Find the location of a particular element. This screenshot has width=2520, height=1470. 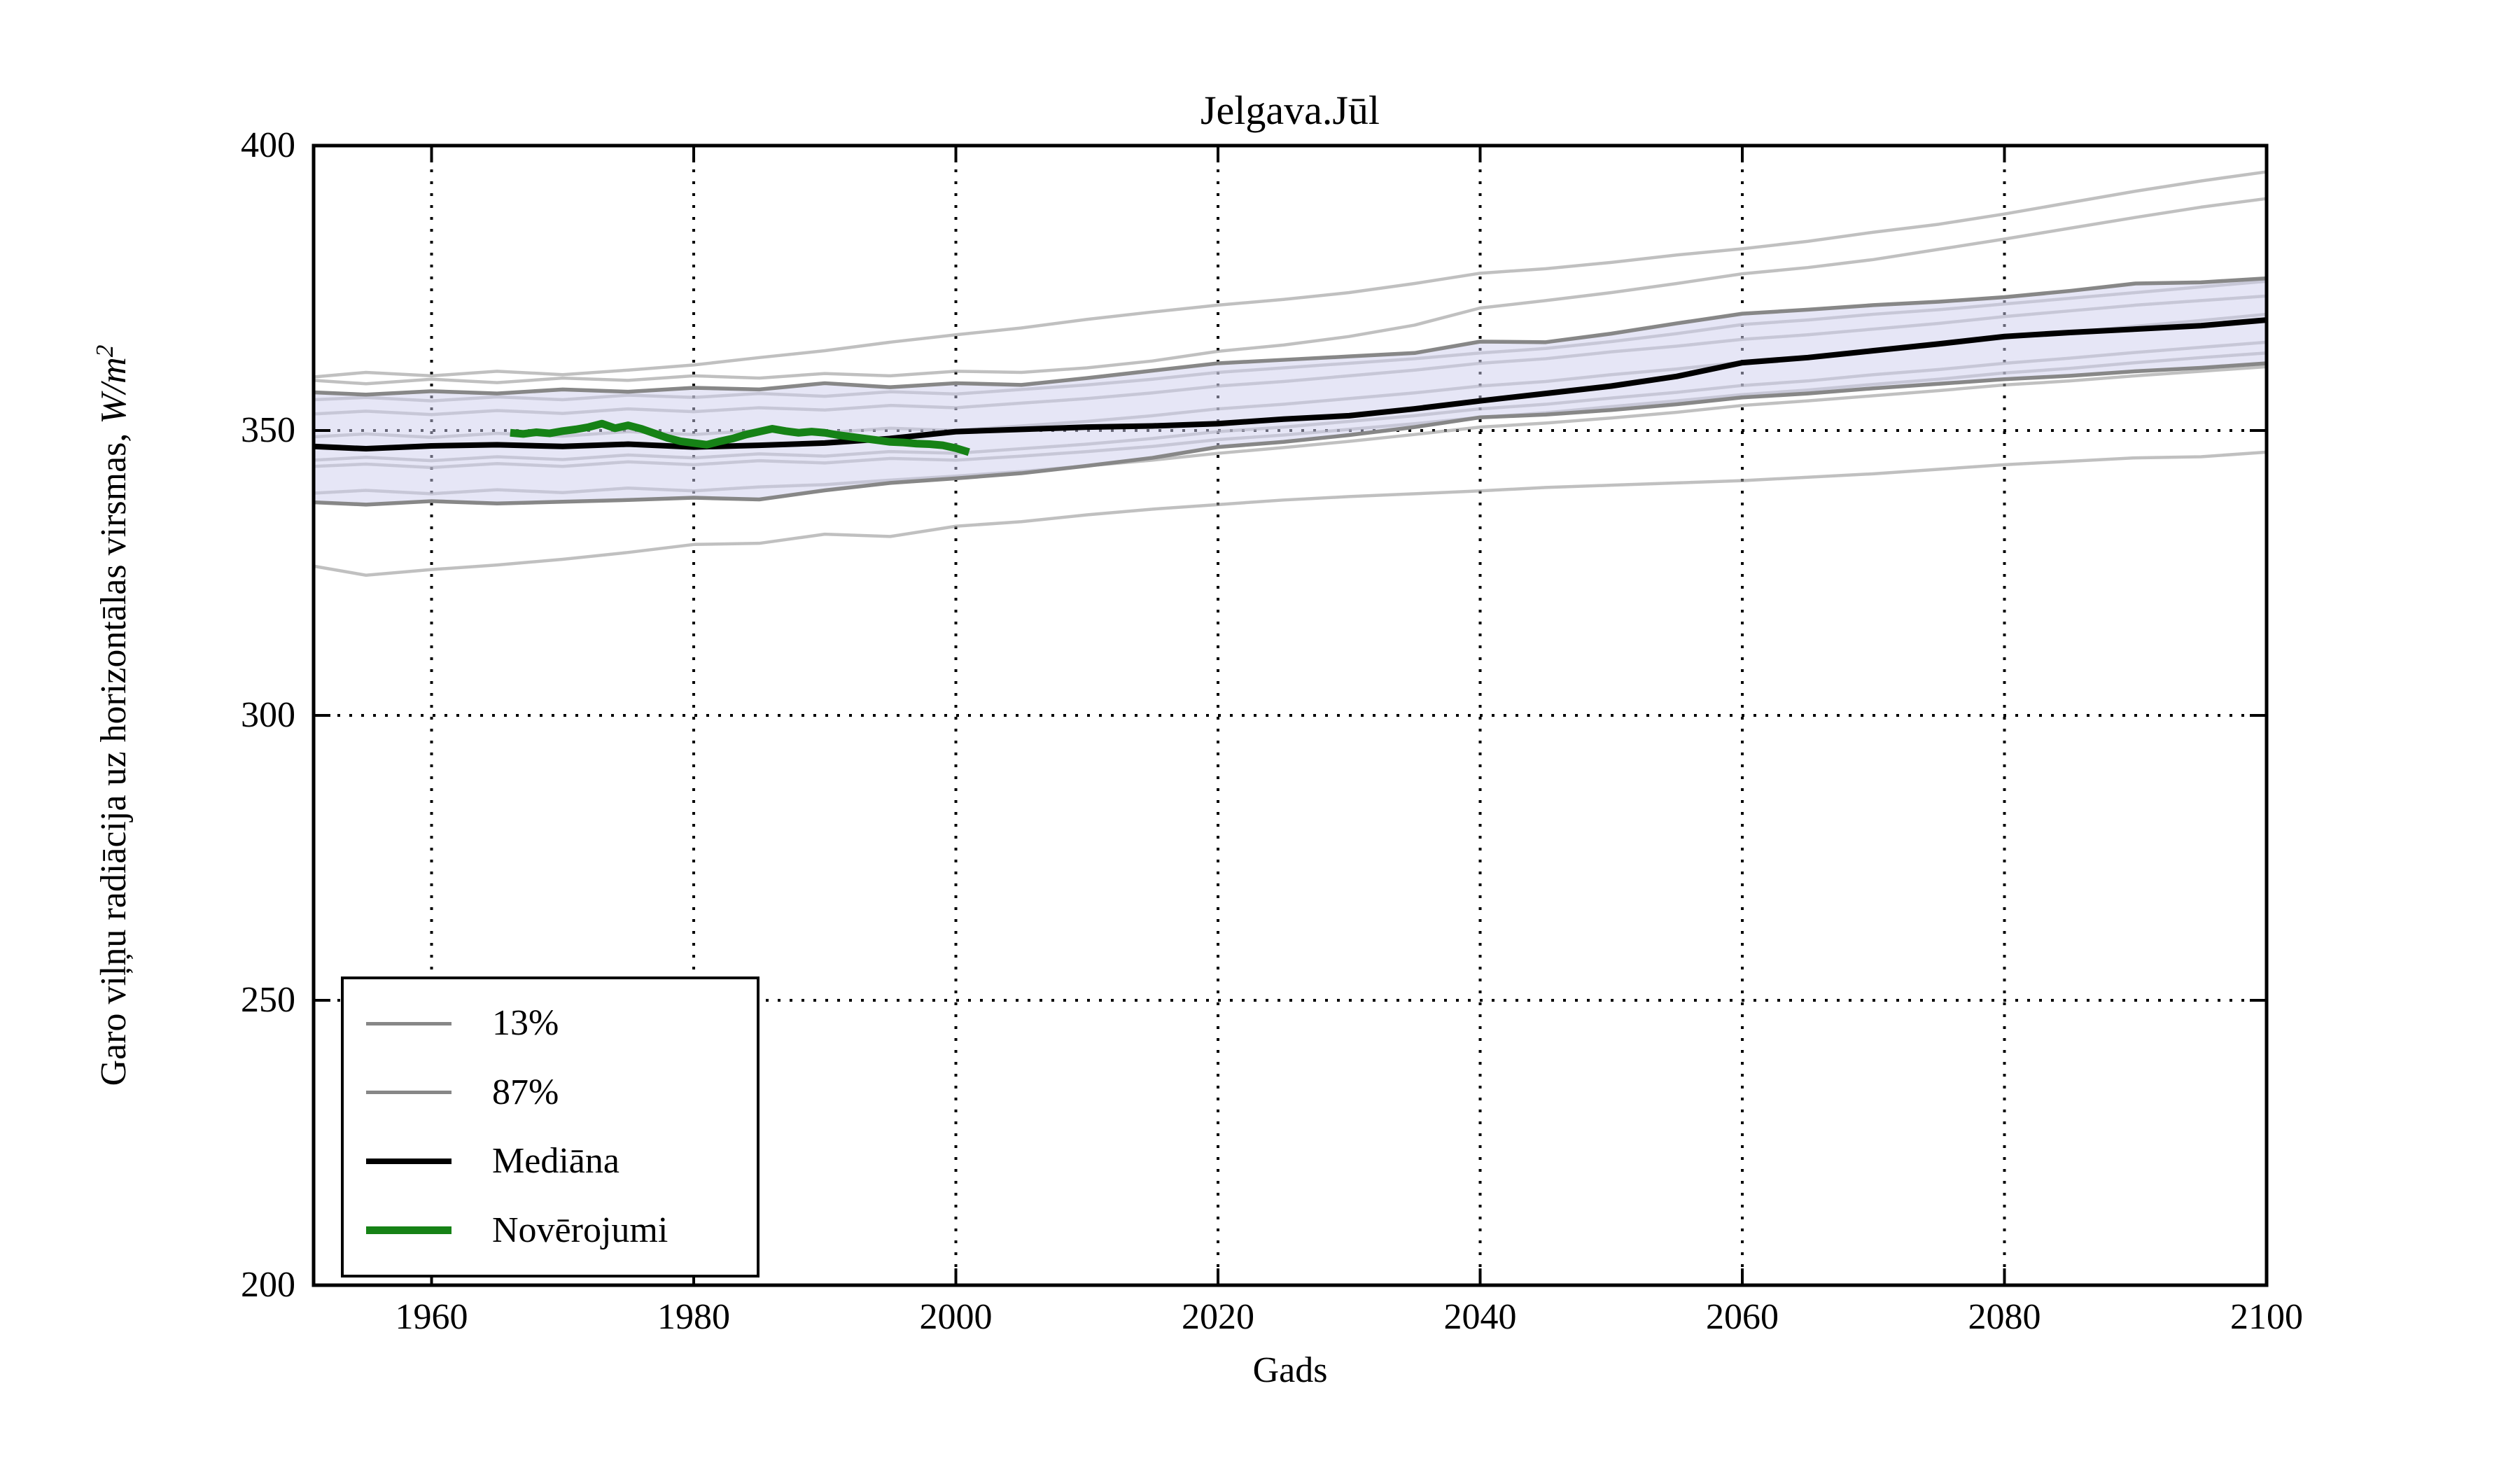

legend-item-13pct: 13% is located at coordinates (558, 1023).